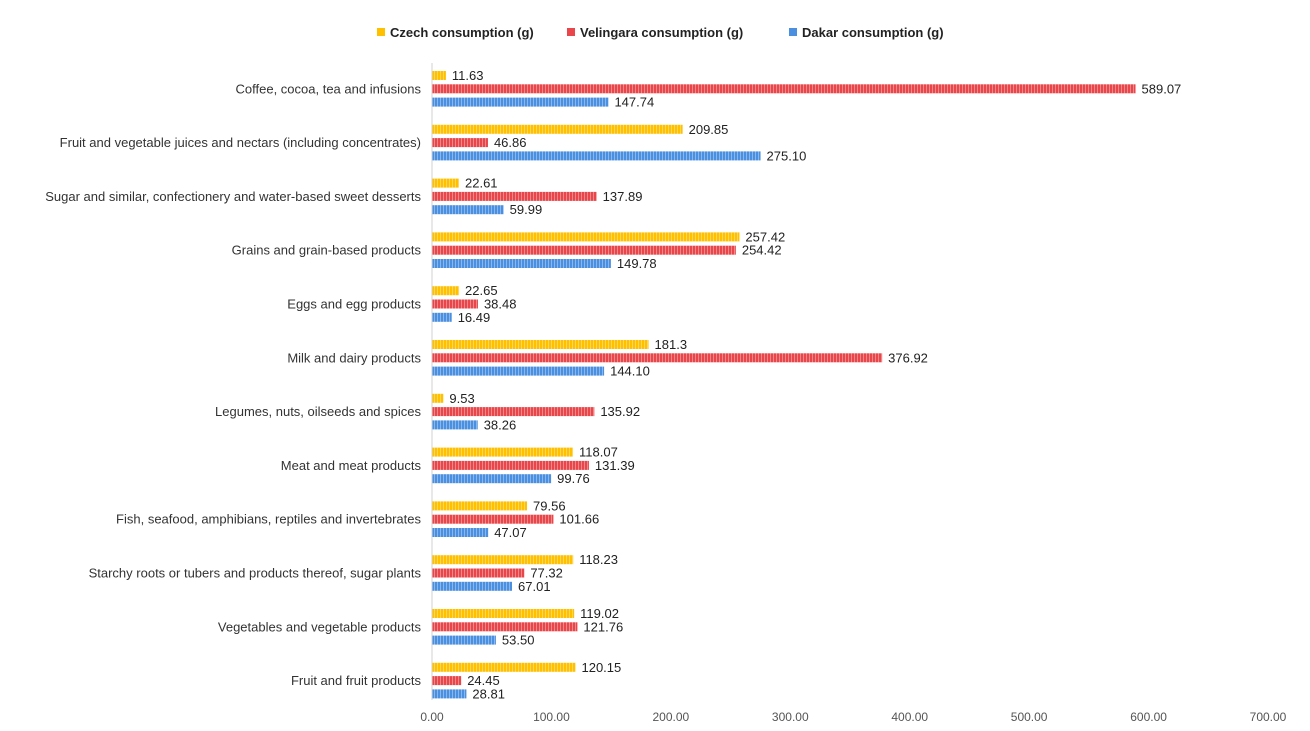  I want to click on data-label: 38.26, so click(500, 424).